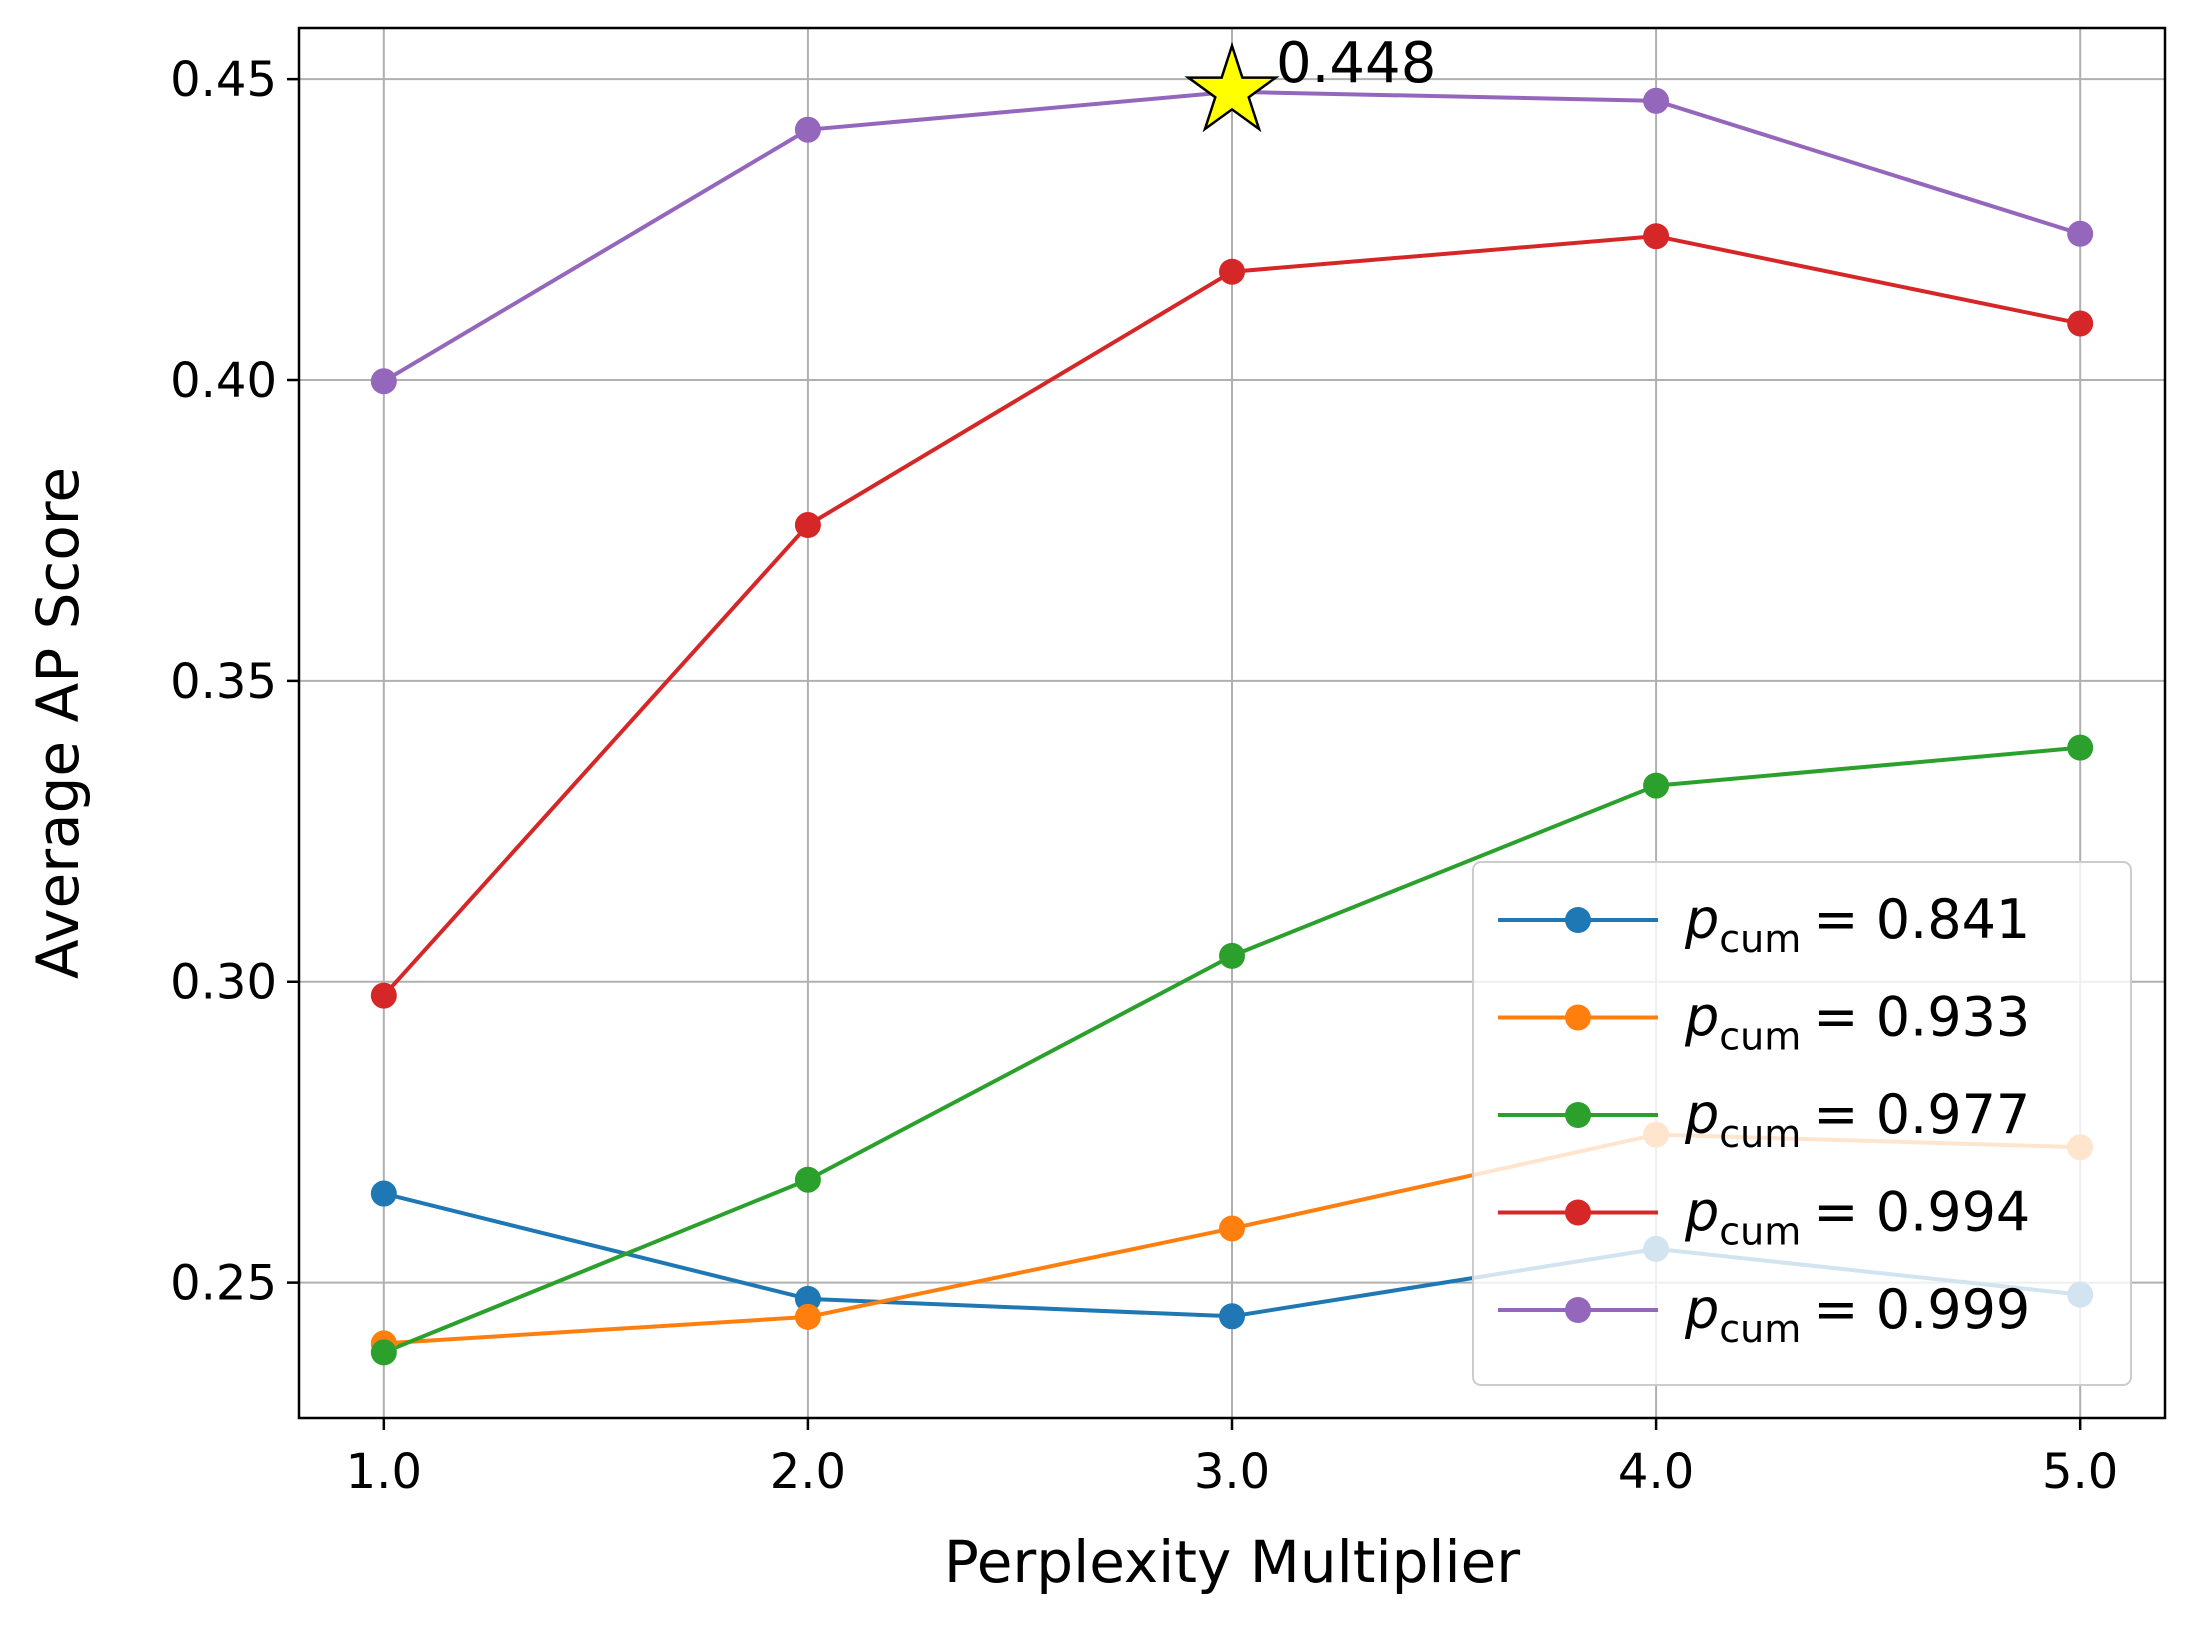  What do you see at coordinates (58, 723) in the screenshot?
I see `y-axis-title: Average AP Score` at bounding box center [58, 723].